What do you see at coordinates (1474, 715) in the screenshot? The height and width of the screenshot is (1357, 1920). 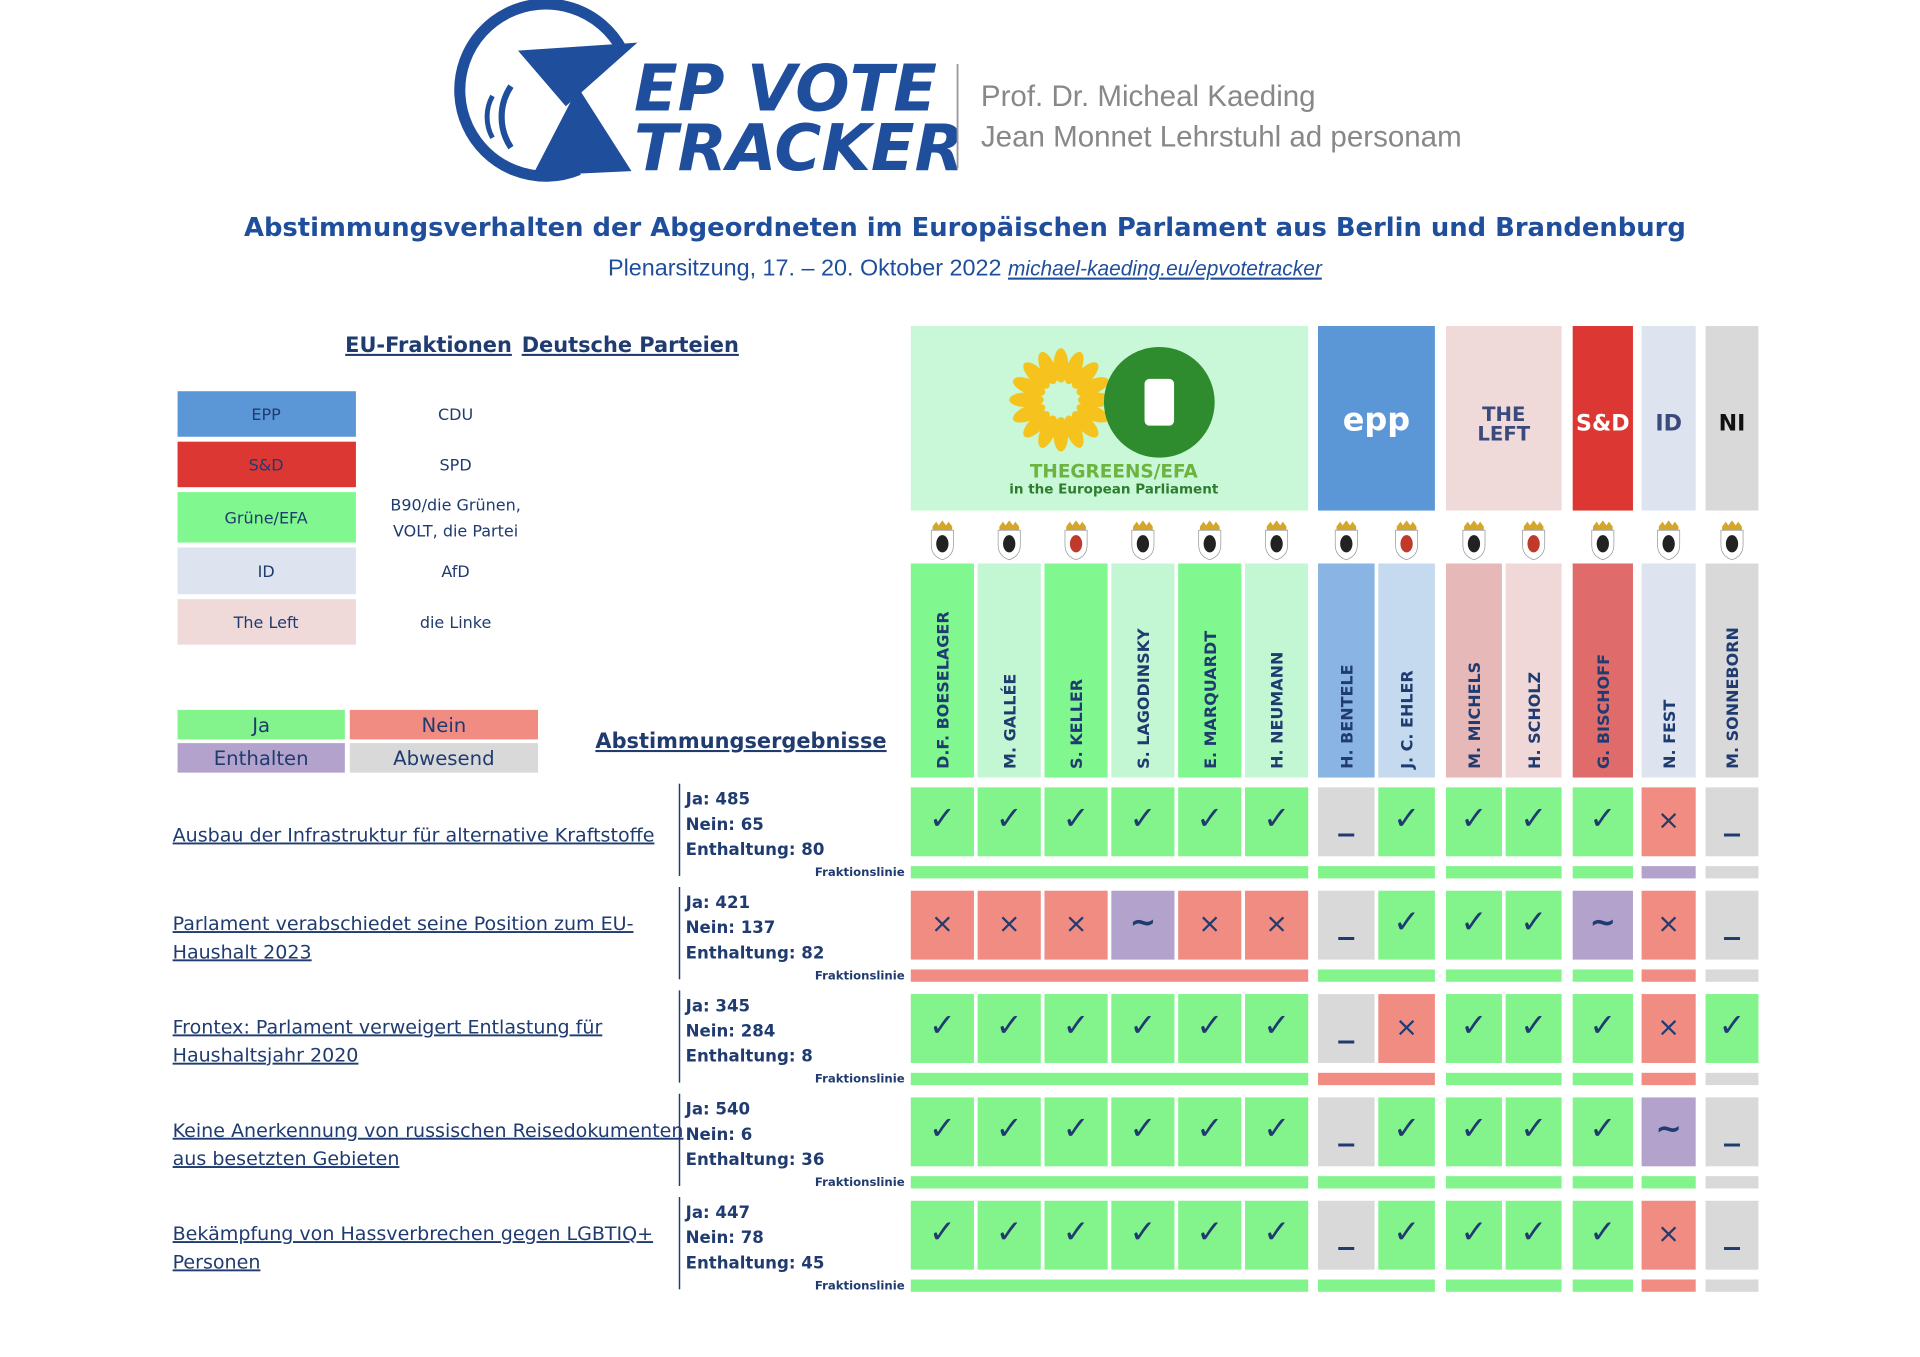 I see `member-name: M. MICHELS` at bounding box center [1474, 715].